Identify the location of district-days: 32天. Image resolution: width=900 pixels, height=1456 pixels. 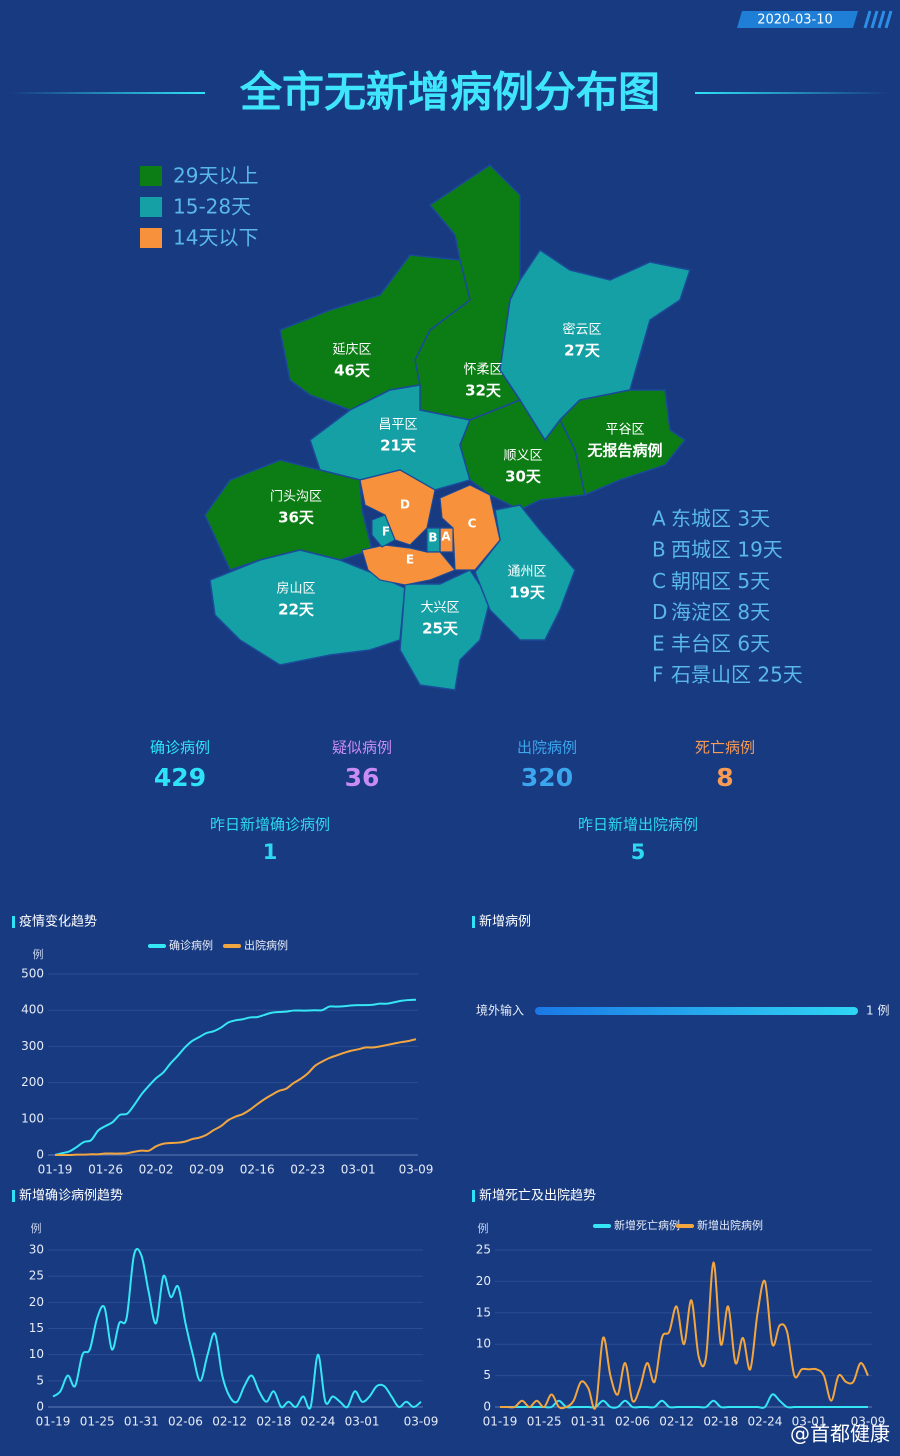
(483, 391).